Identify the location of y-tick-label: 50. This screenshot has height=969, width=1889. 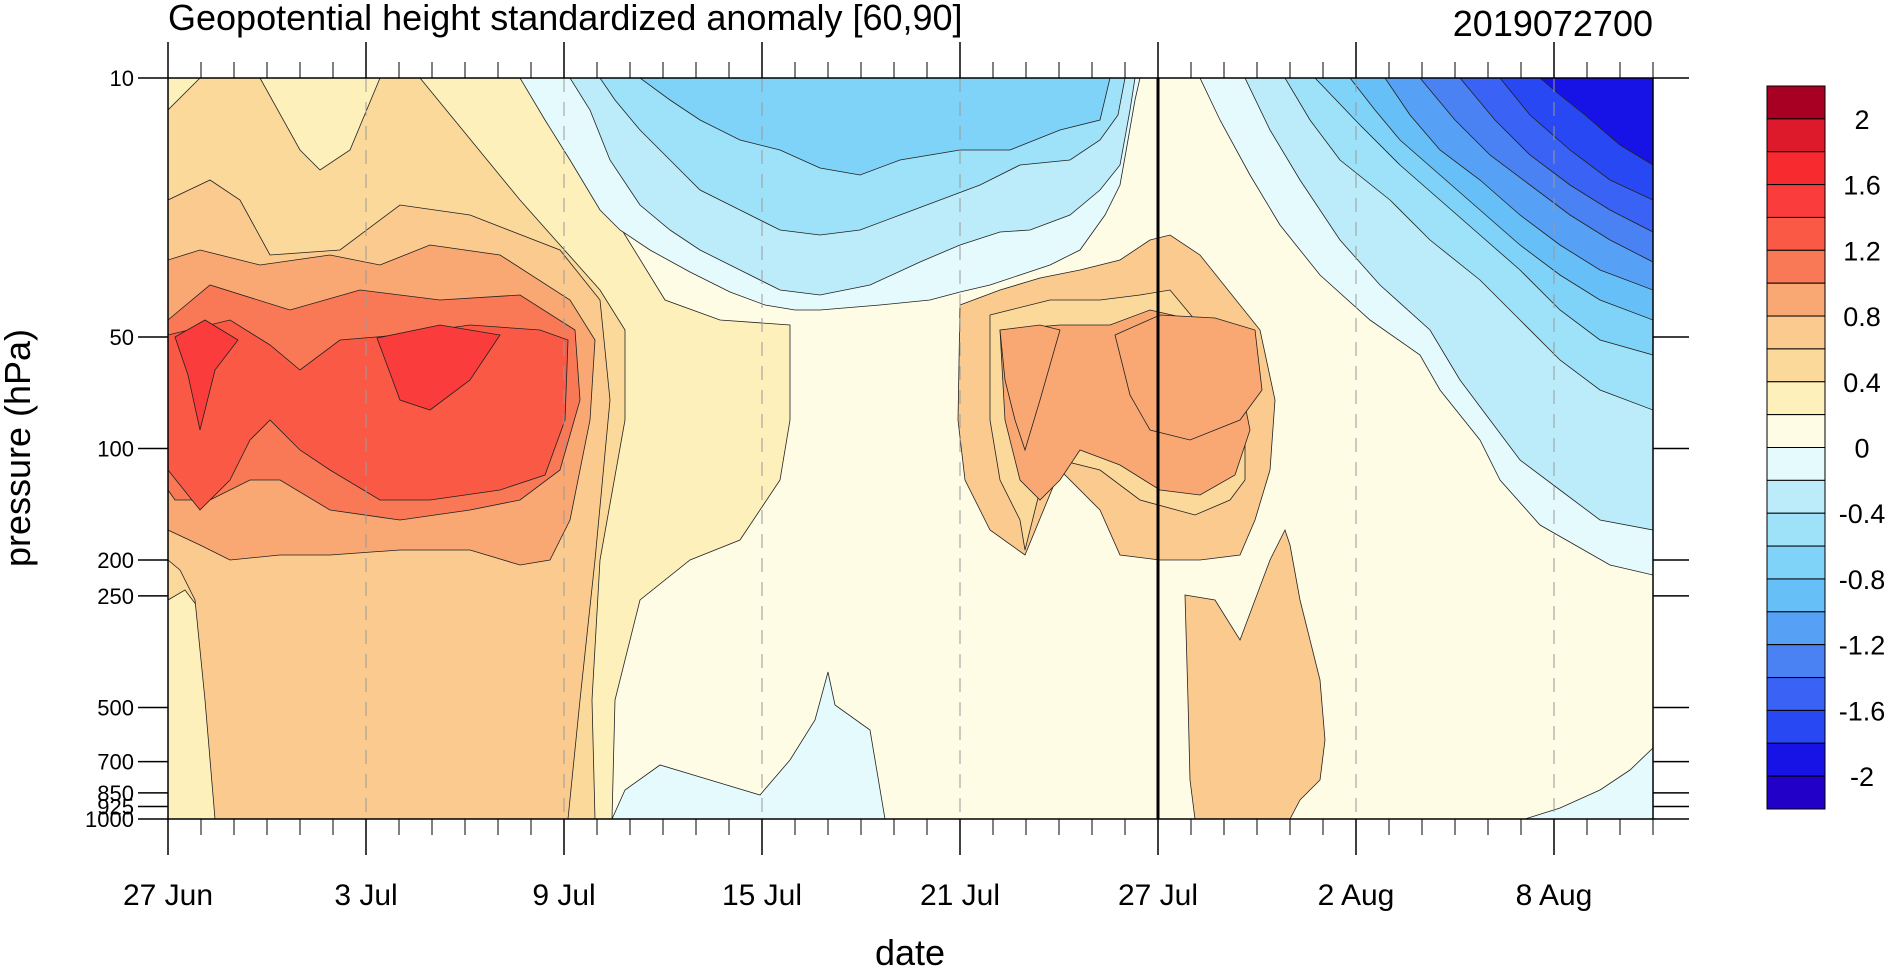
(122, 337).